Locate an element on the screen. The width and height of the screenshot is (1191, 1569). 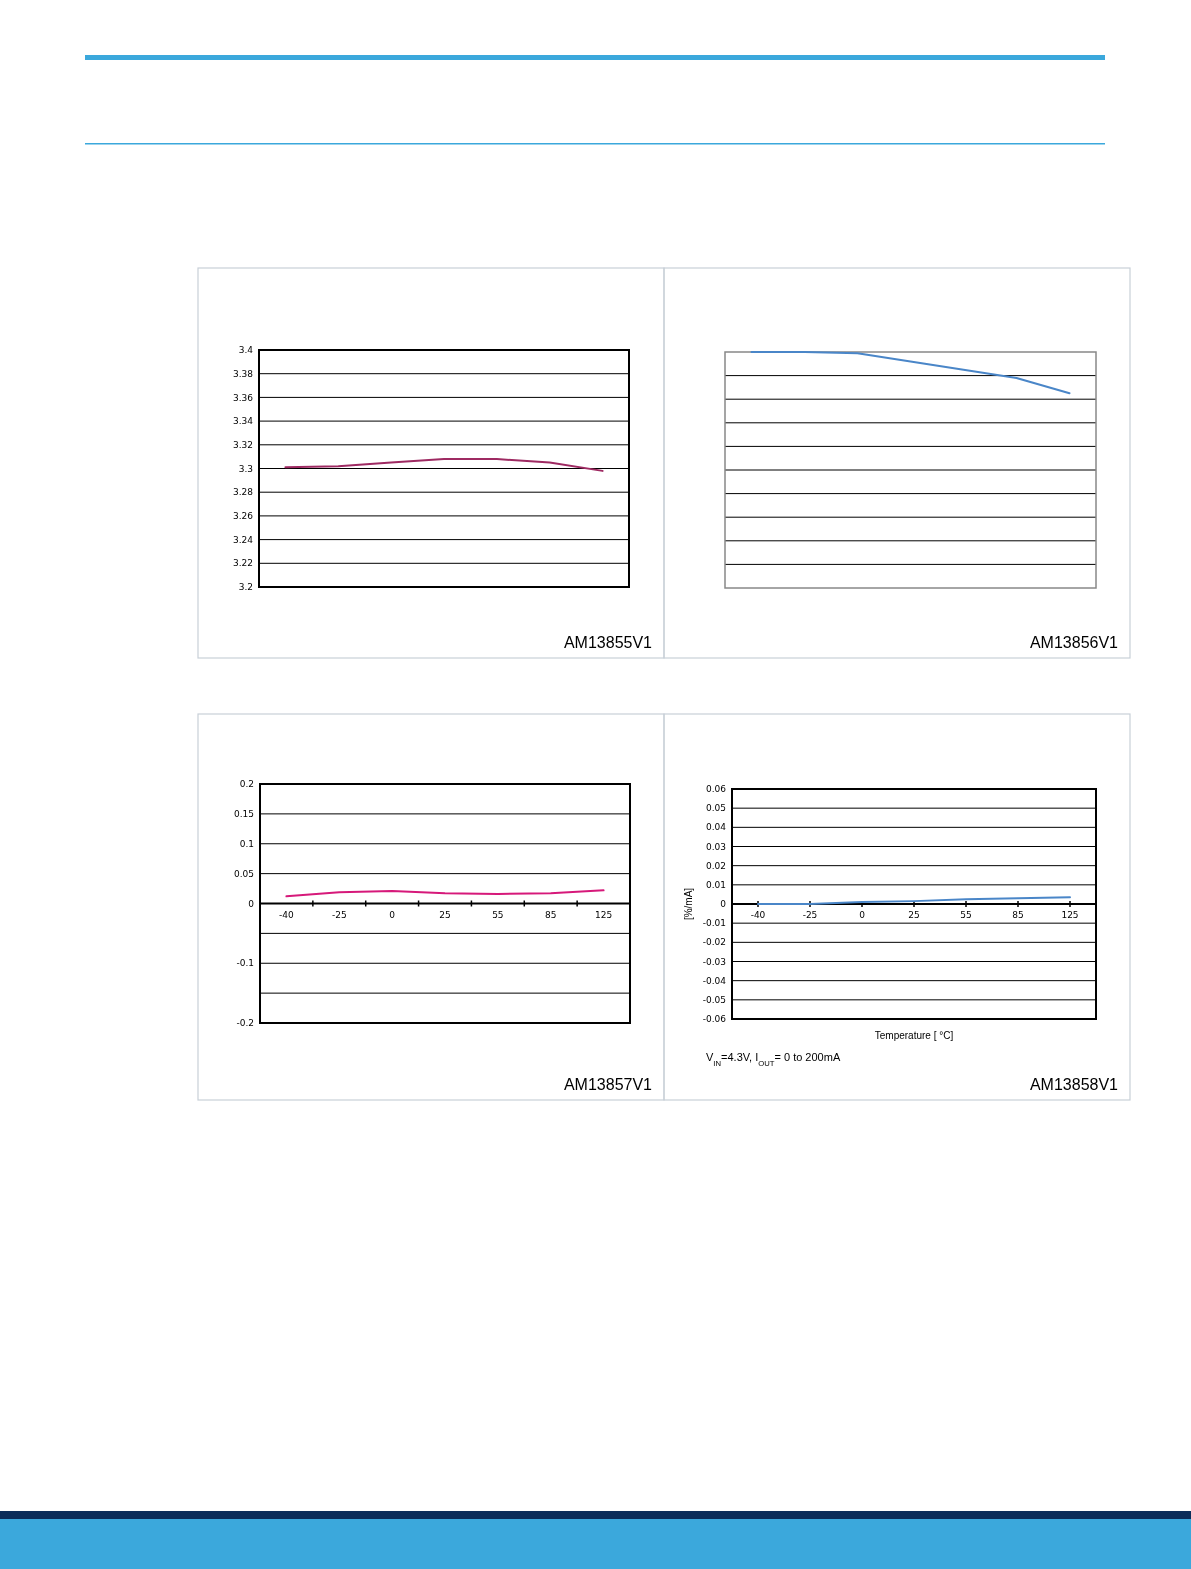
y-tick-label: 3.2 is located at coordinates (245, 587).